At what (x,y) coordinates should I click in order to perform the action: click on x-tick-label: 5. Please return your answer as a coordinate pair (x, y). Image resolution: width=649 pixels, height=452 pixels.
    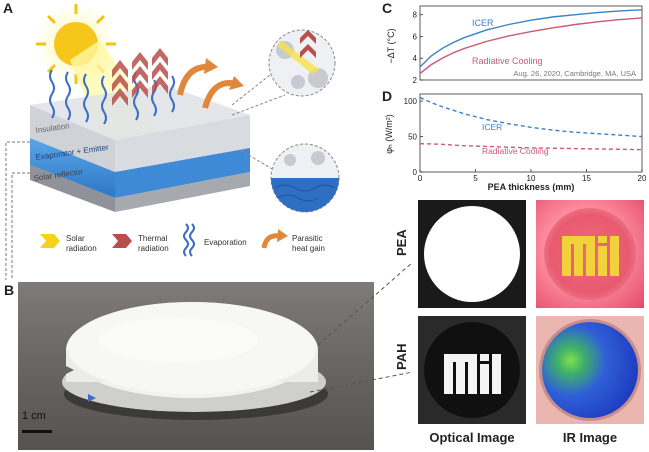
    Looking at the image, I should click on (475, 178).